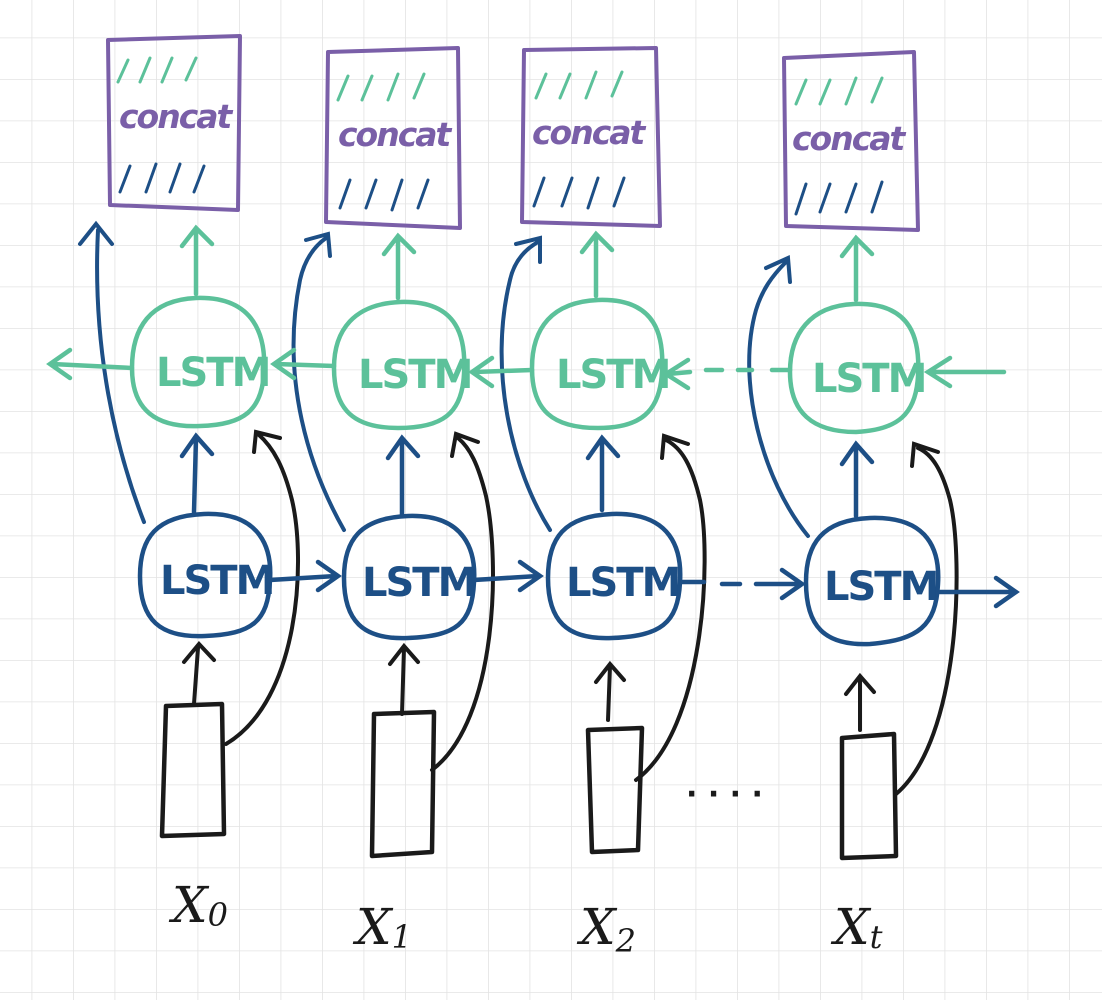  I want to click on input-label-sub-3: t, so click(876, 937).